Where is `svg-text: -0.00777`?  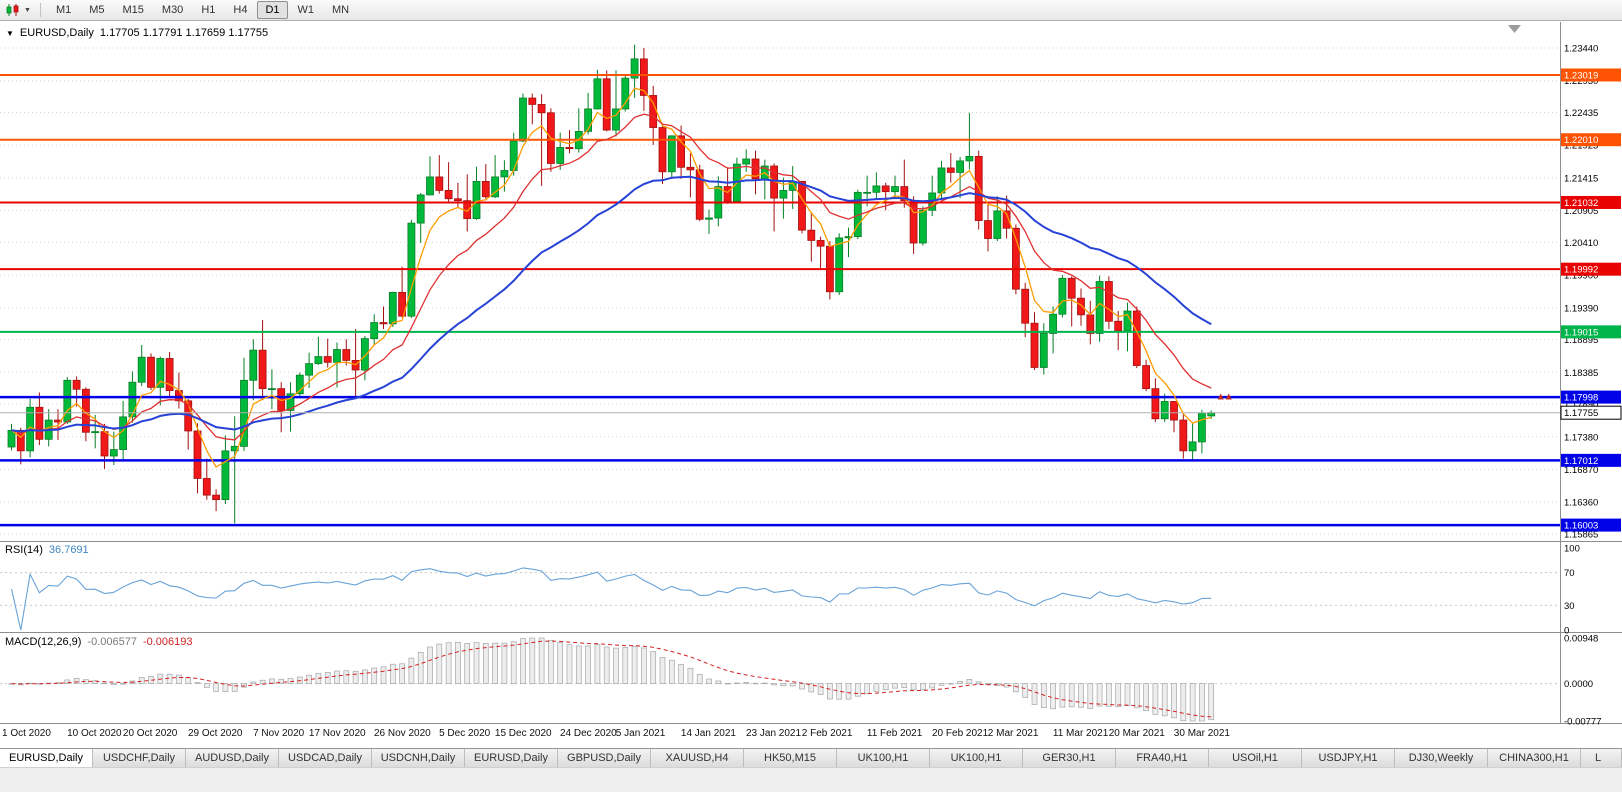
svg-text: -0.00777 is located at coordinates (1583, 722).